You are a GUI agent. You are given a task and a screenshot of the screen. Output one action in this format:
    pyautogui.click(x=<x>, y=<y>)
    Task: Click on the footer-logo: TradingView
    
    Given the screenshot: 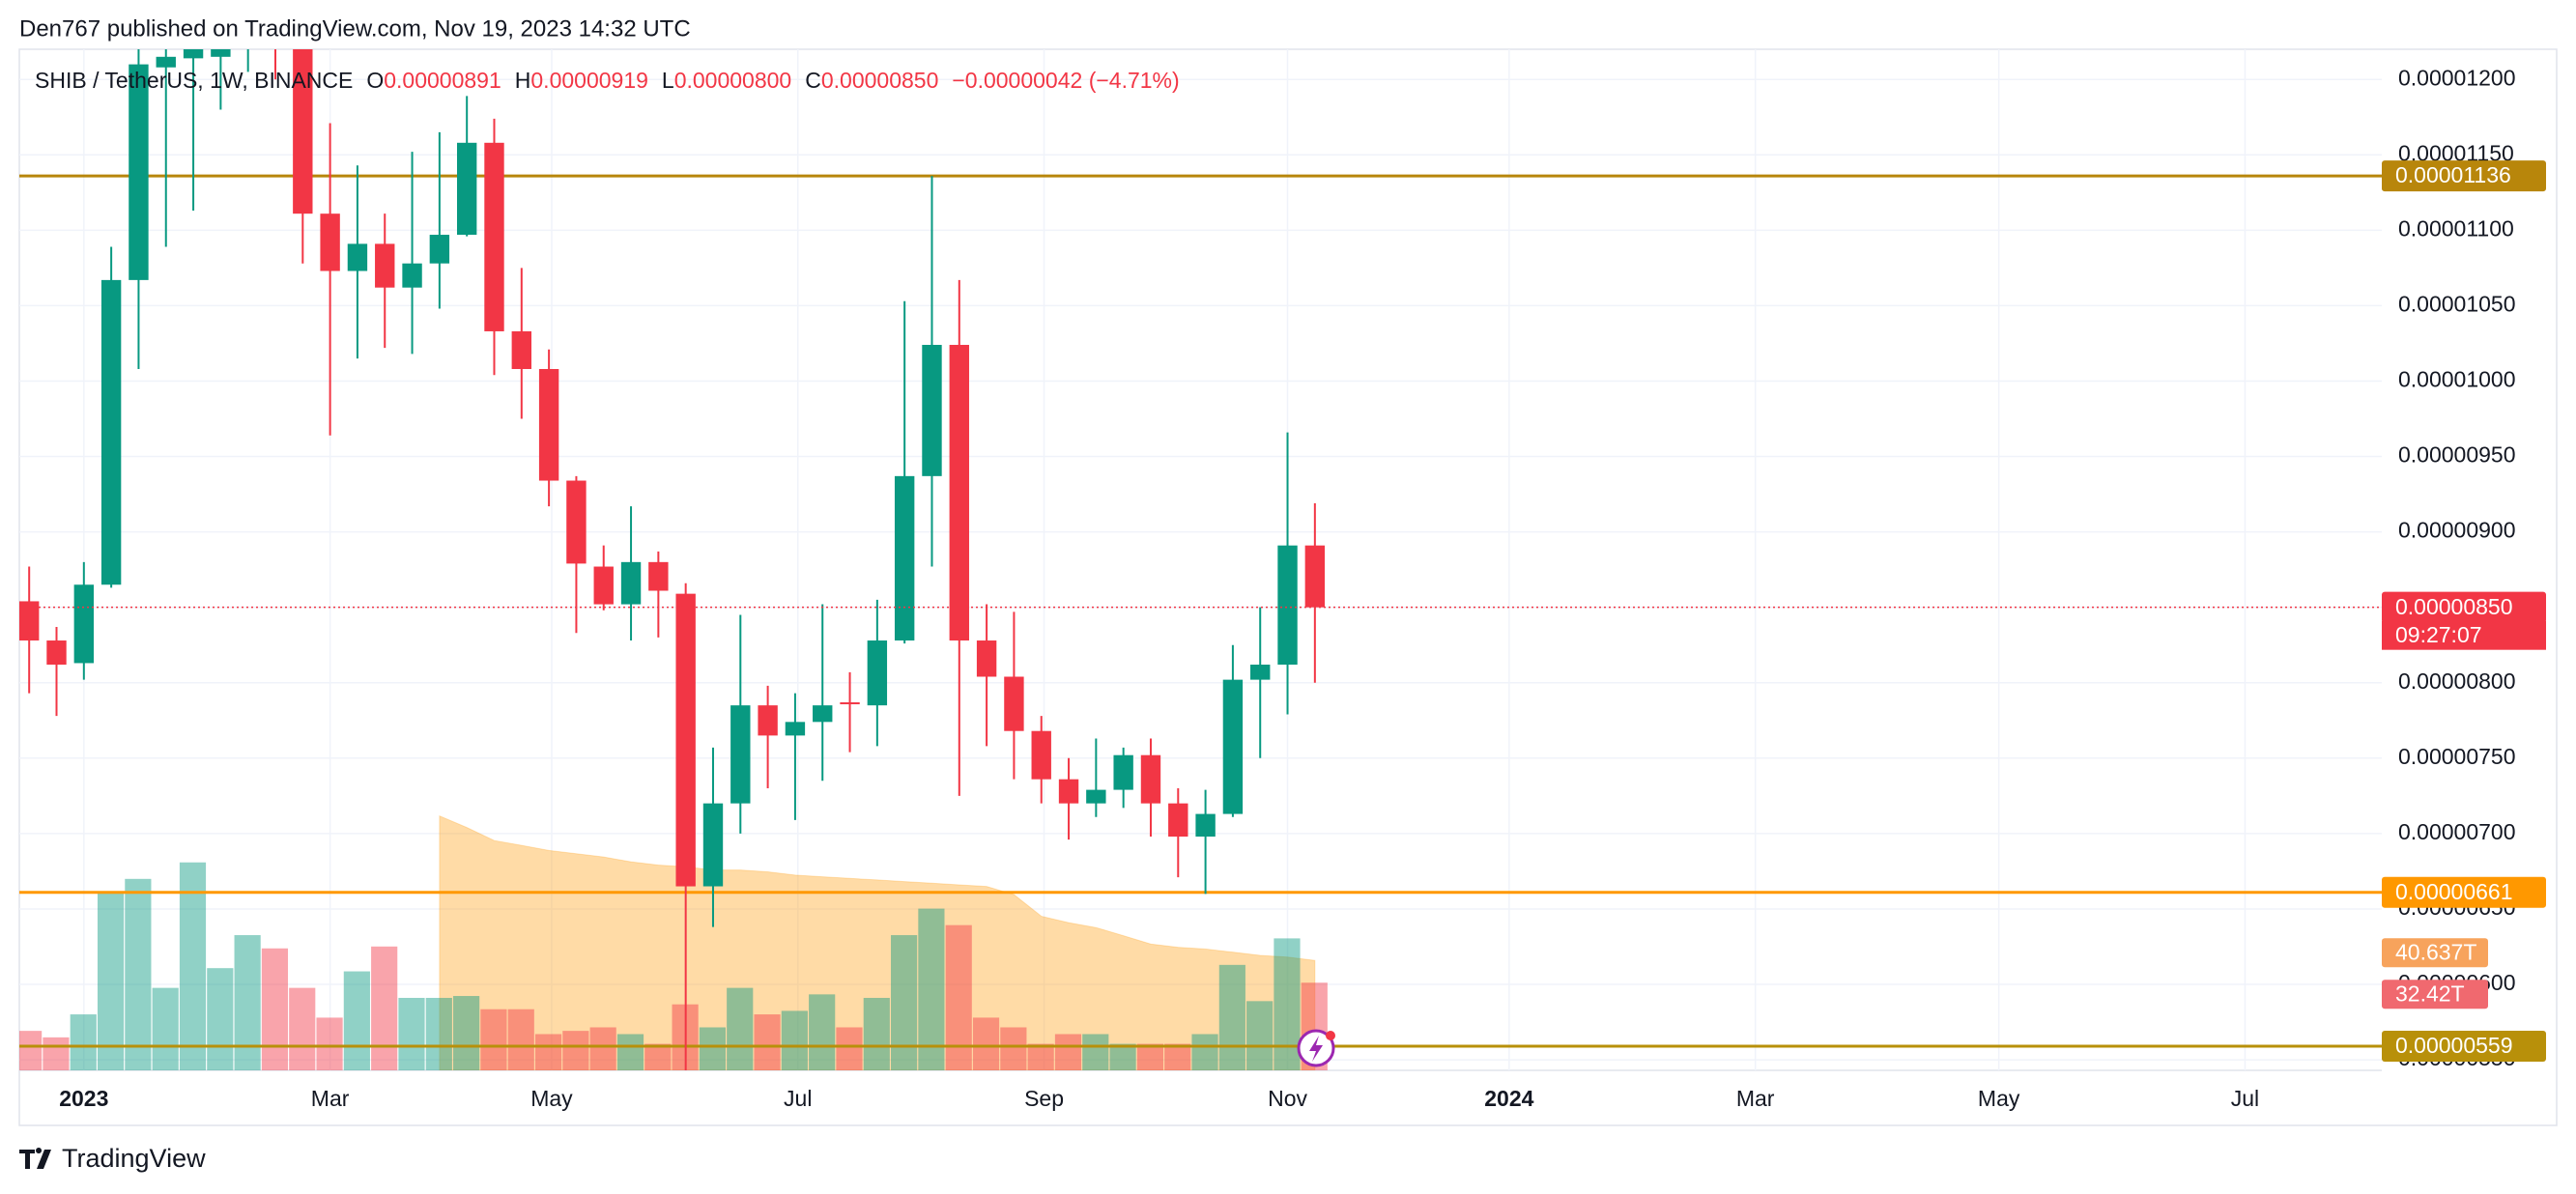 What is the action you would take?
    pyautogui.click(x=113, y=1158)
    